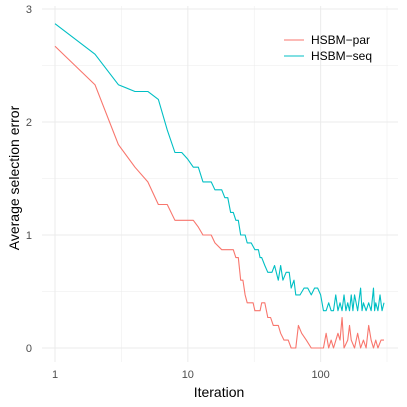 The width and height of the screenshot is (407, 407). What do you see at coordinates (55, 375) in the screenshot?
I see `x-tick-label: 1` at bounding box center [55, 375].